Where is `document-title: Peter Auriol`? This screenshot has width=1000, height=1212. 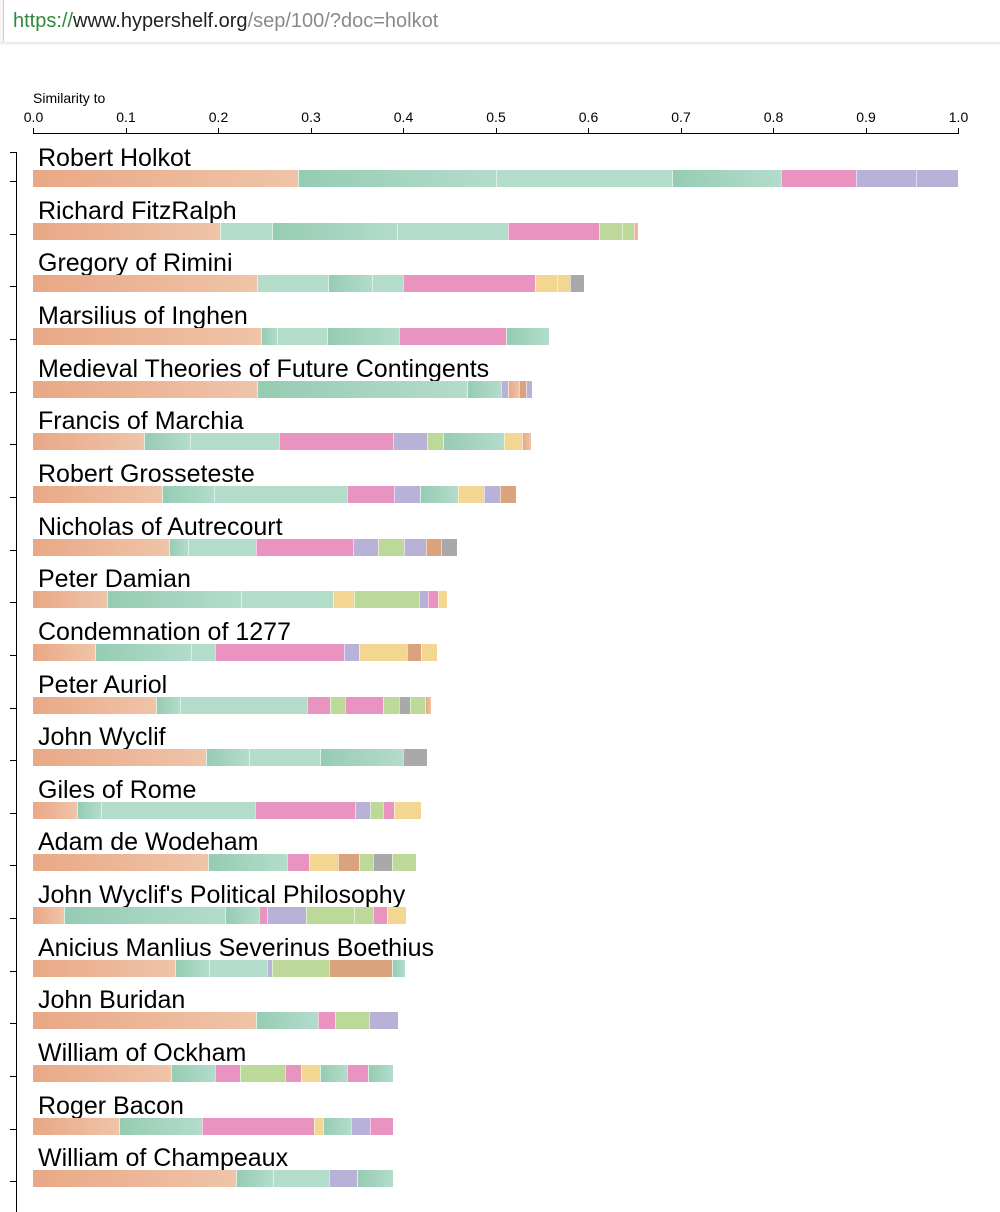 document-title: Peter Auriol is located at coordinates (103, 685).